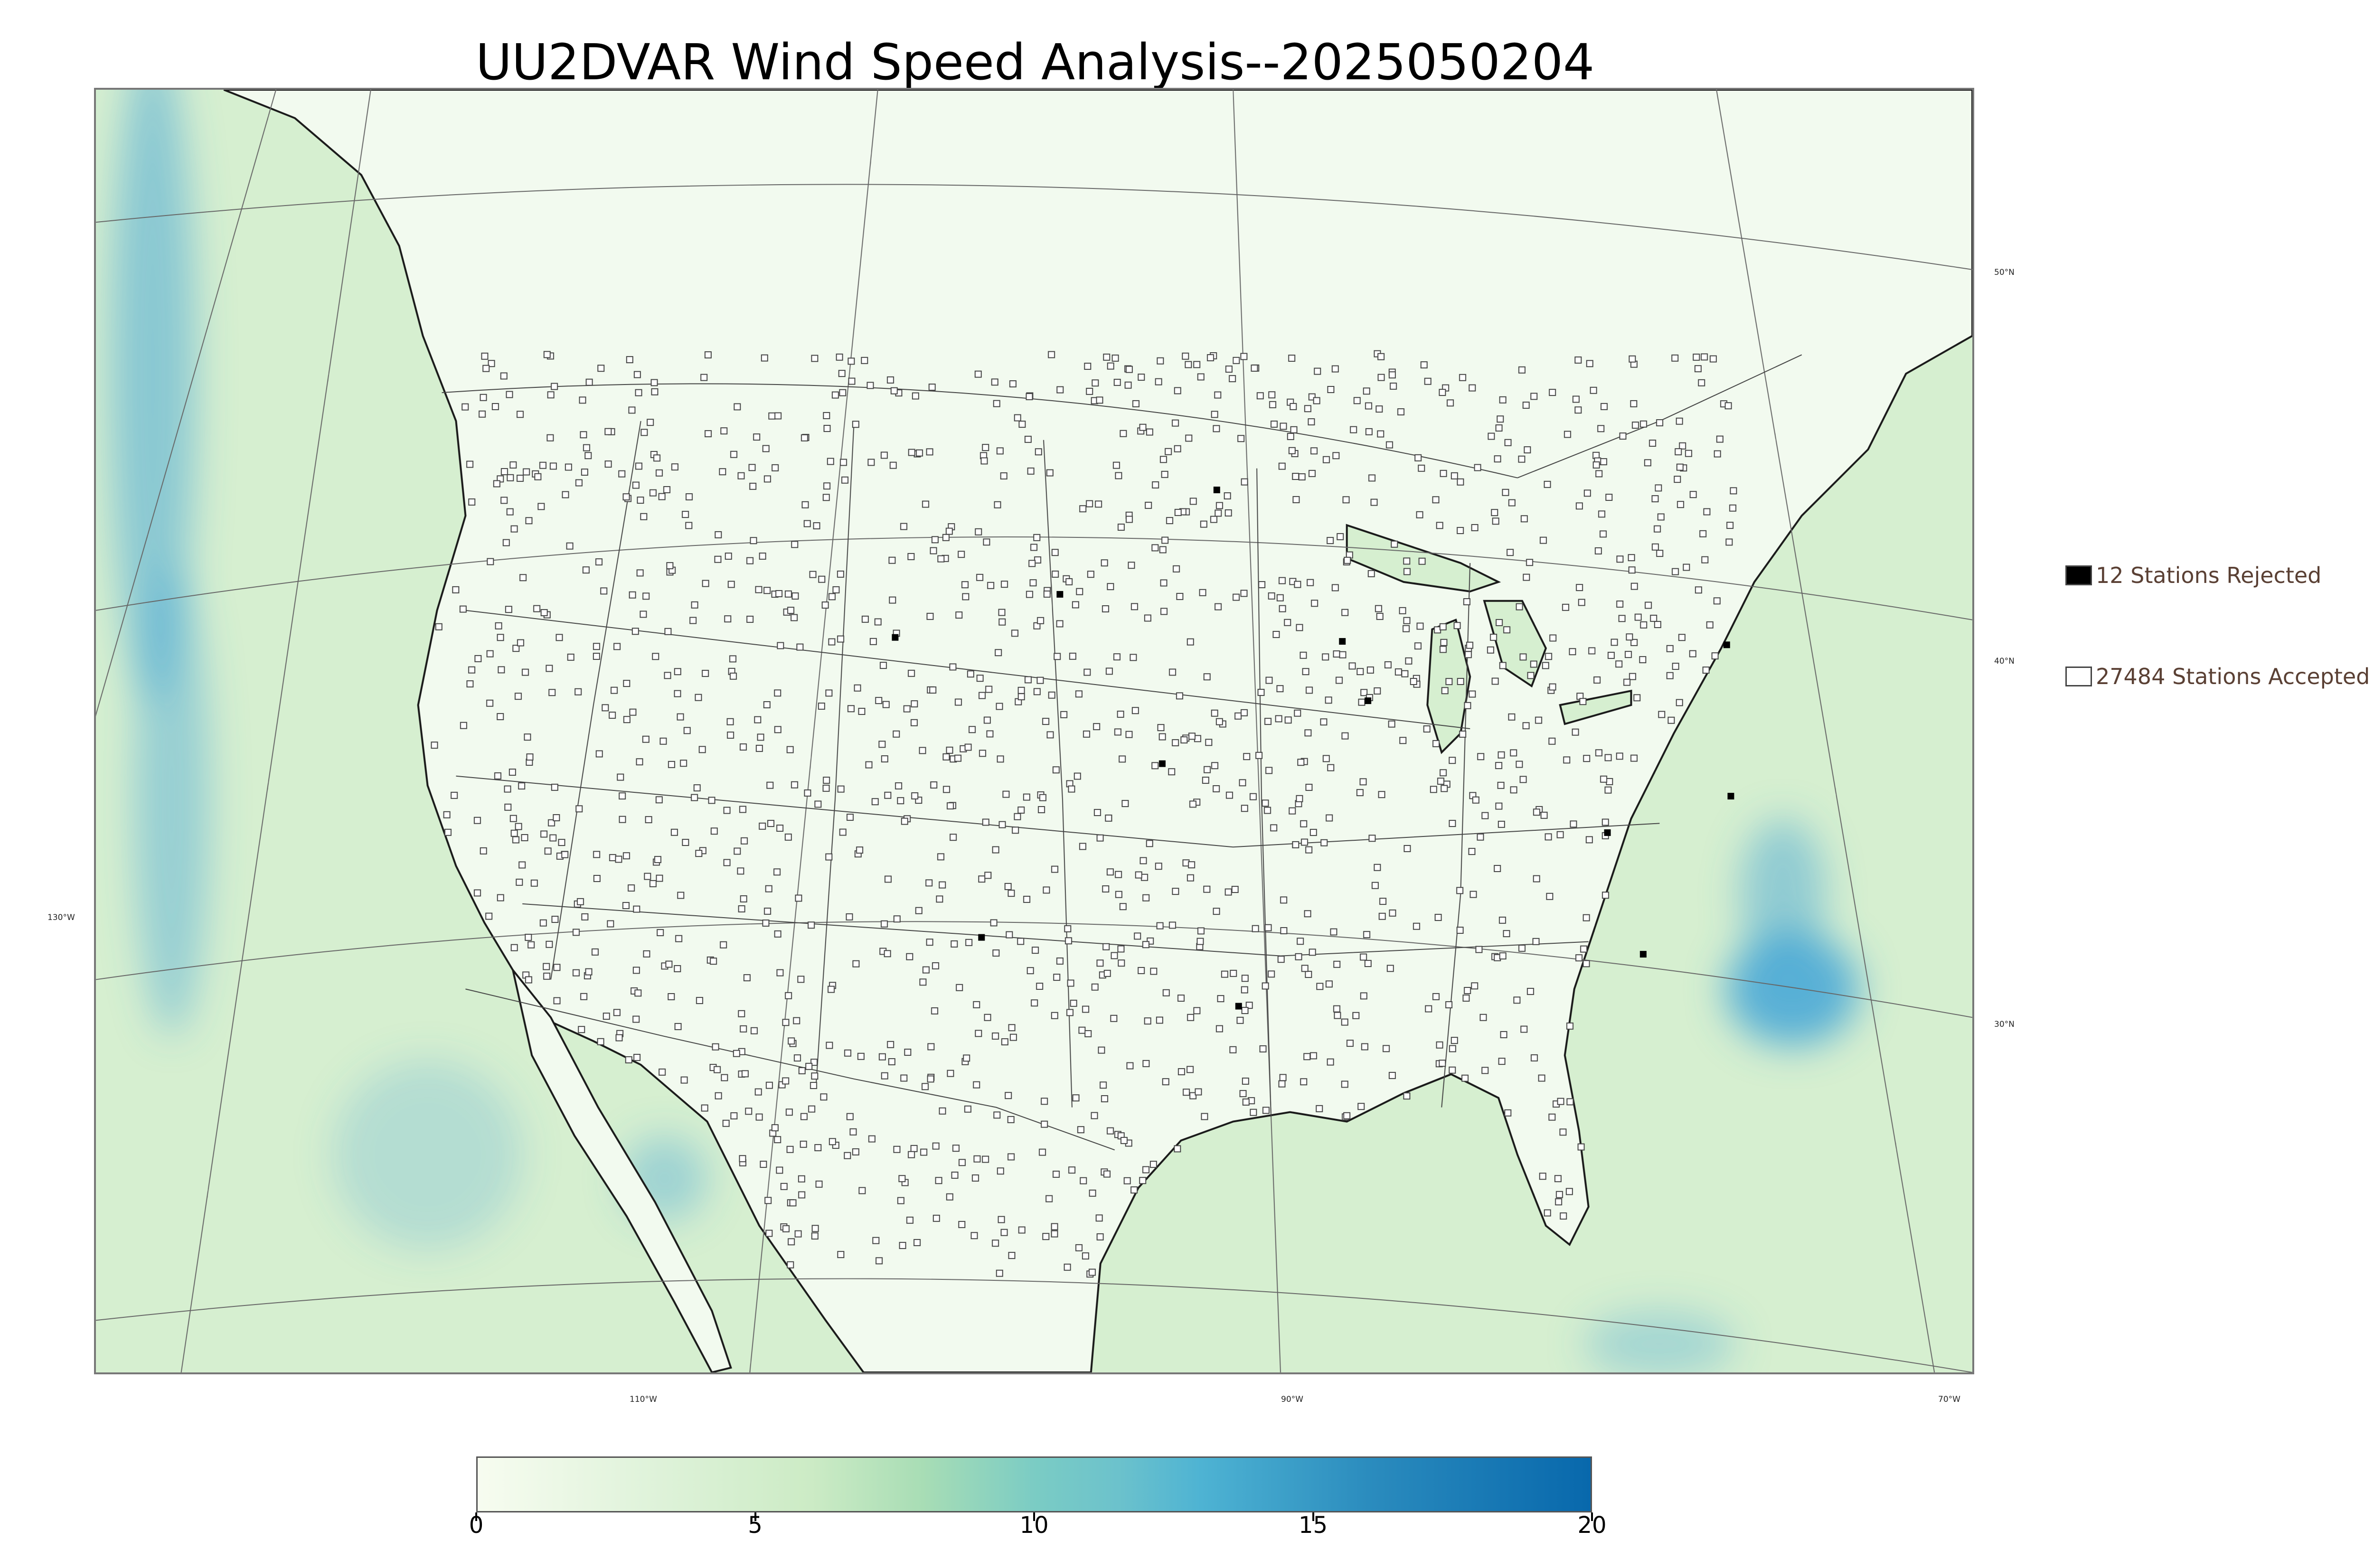  What do you see at coordinates (643, 1400) in the screenshot?
I see `lon-label-110w: 110°W` at bounding box center [643, 1400].